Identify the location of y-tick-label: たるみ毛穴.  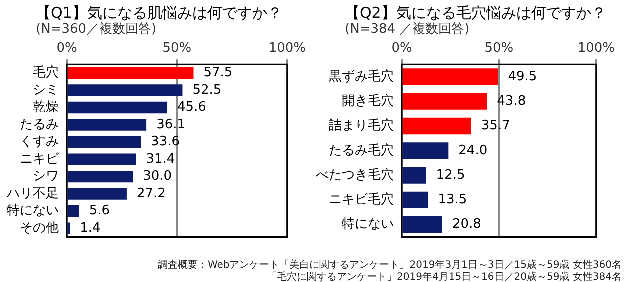
(361, 150).